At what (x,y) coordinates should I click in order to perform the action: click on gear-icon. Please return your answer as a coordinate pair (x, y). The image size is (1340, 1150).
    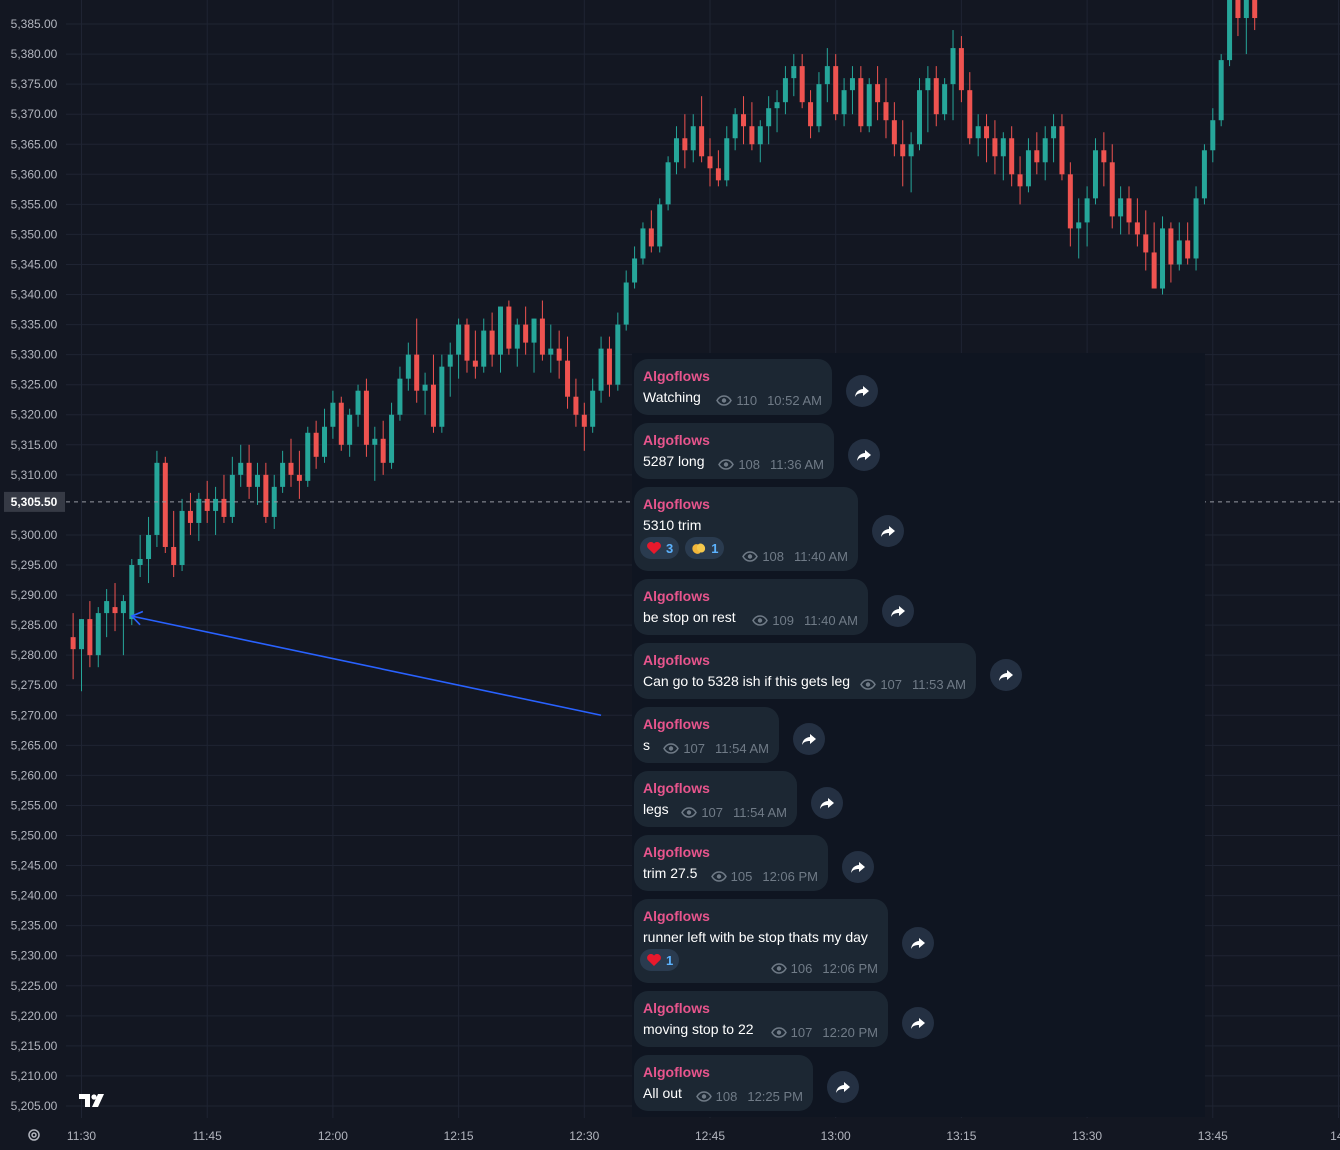
    Looking at the image, I should click on (34, 1135).